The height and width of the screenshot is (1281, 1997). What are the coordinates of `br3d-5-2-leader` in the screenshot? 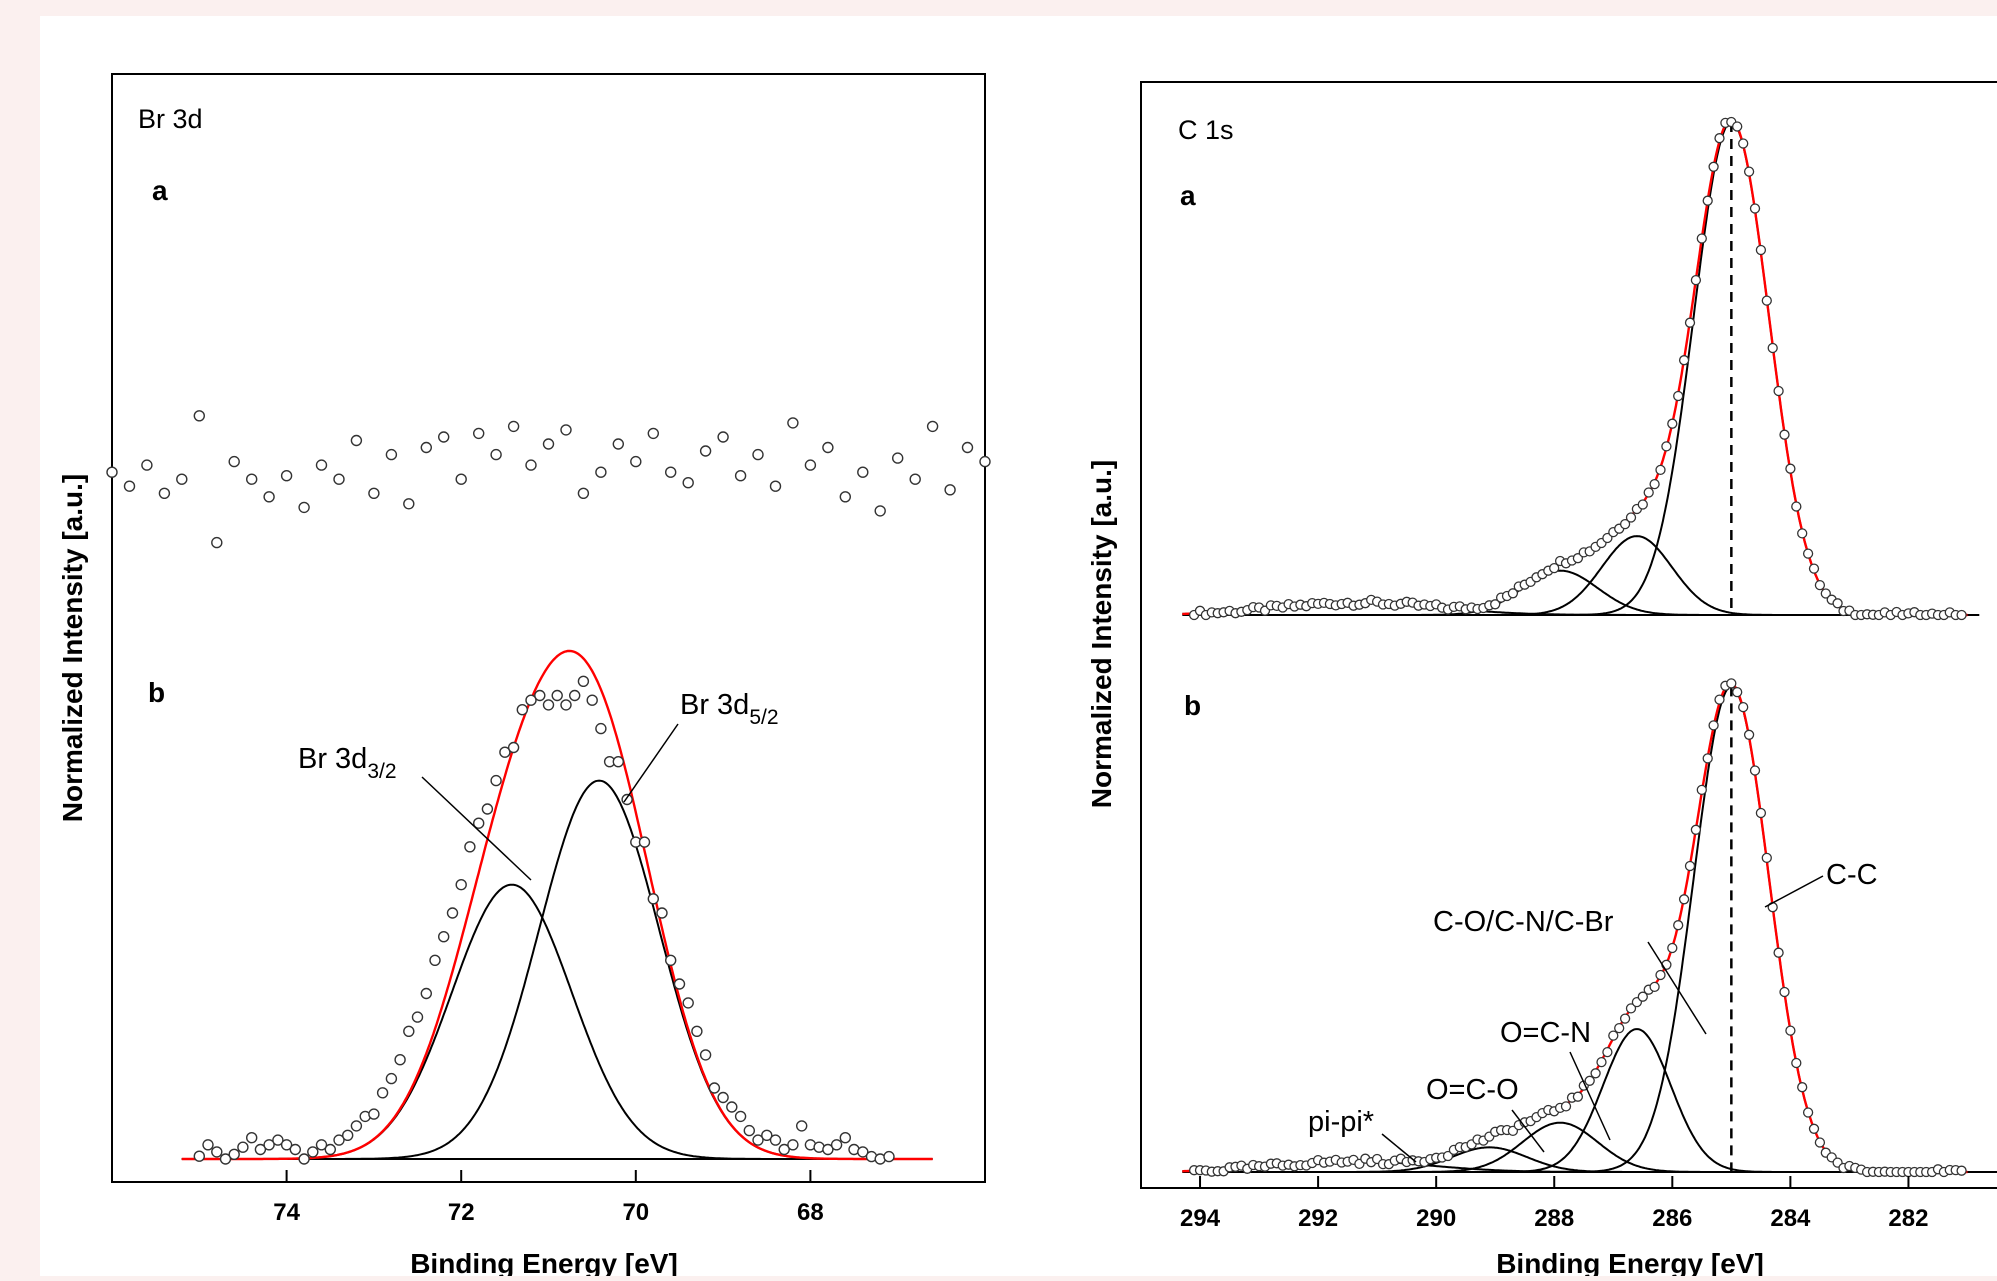 It's located at (651, 763).